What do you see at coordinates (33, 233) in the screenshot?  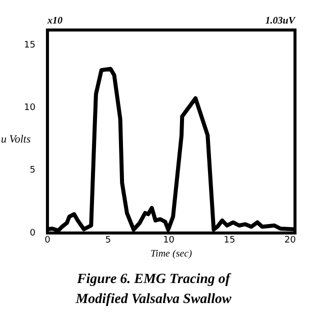 I see `y-tick-label: 0` at bounding box center [33, 233].